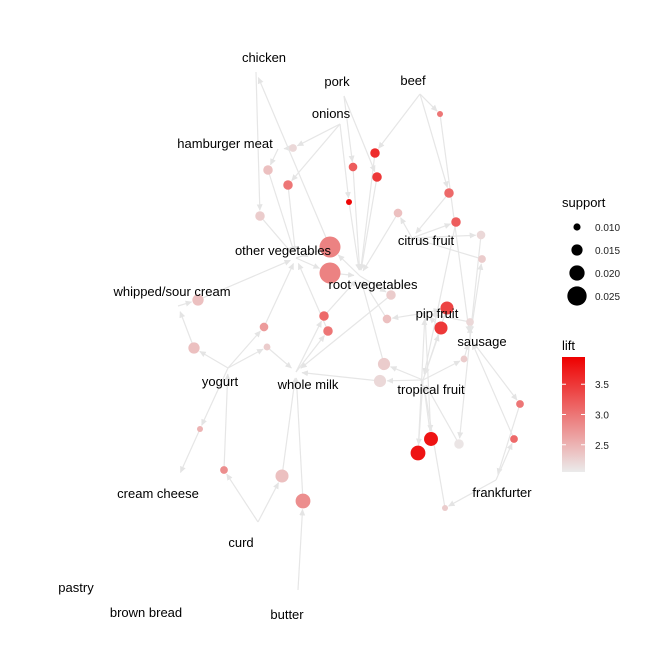 The width and height of the screenshot is (672, 672). What do you see at coordinates (340, 298) in the screenshot?
I see `edge-r28-to-root_vegetables` at bounding box center [340, 298].